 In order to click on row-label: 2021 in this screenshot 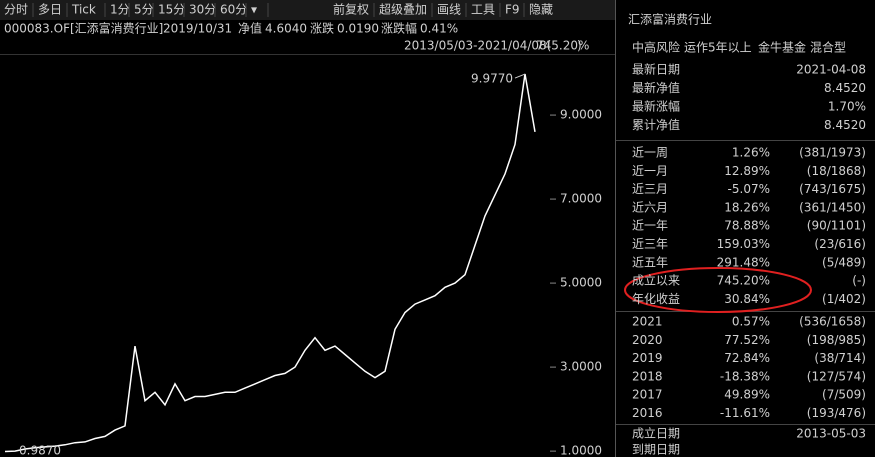, I will do `click(647, 322)`.